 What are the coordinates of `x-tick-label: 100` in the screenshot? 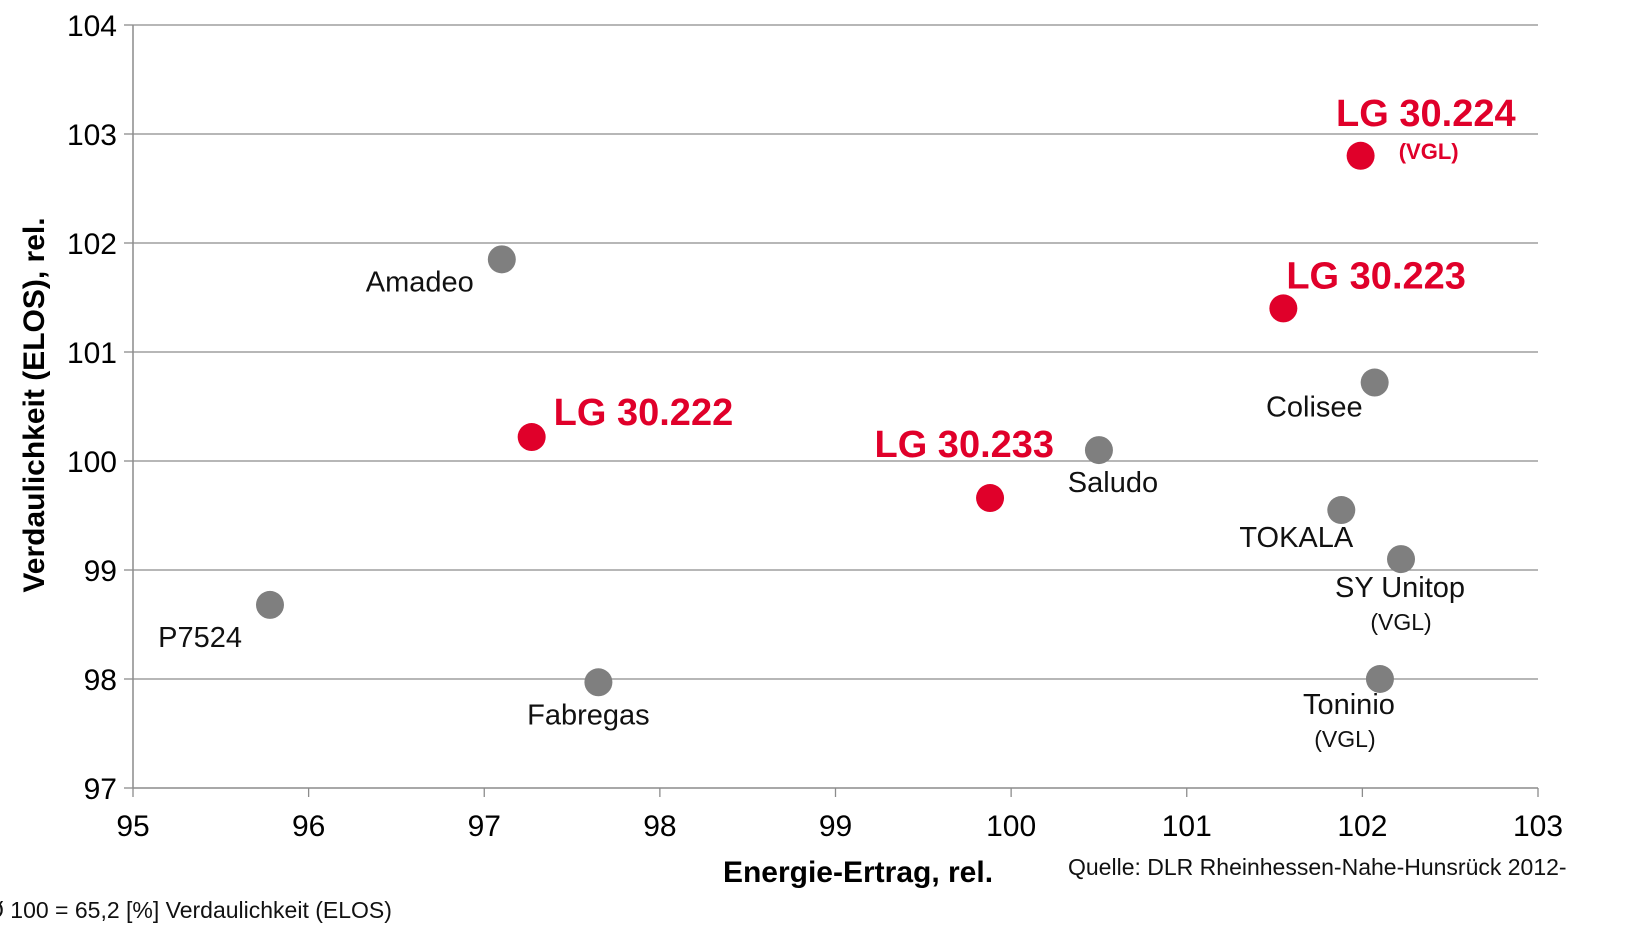 It's located at (1011, 826).